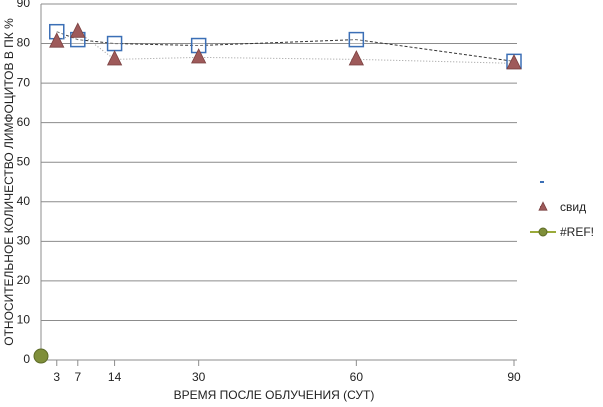 This screenshot has height=407, width=603. I want to click on y-tick-label: 80, so click(24, 43).